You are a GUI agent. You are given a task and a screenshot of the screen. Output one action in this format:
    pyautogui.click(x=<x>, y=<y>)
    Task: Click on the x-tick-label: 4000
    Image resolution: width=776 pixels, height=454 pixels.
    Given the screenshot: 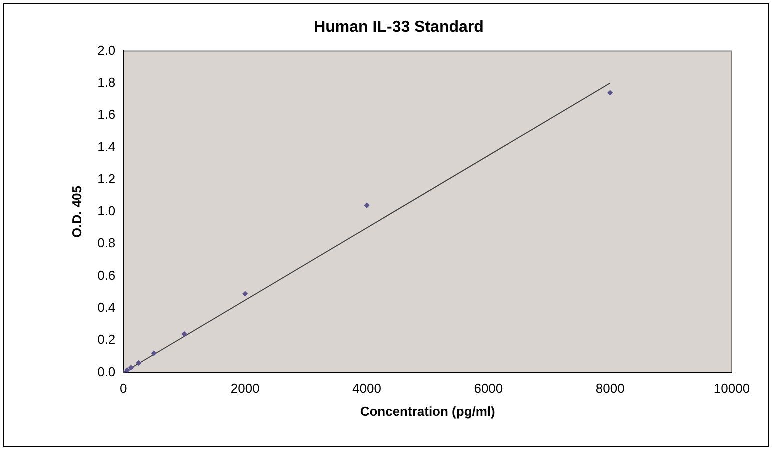 What is the action you would take?
    pyautogui.click(x=367, y=388)
    